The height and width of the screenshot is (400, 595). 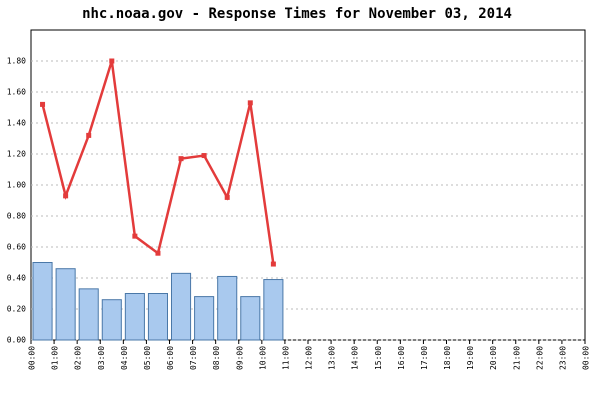 What do you see at coordinates (378, 358) in the screenshot?
I see `x-tick-label: 15:00` at bounding box center [378, 358].